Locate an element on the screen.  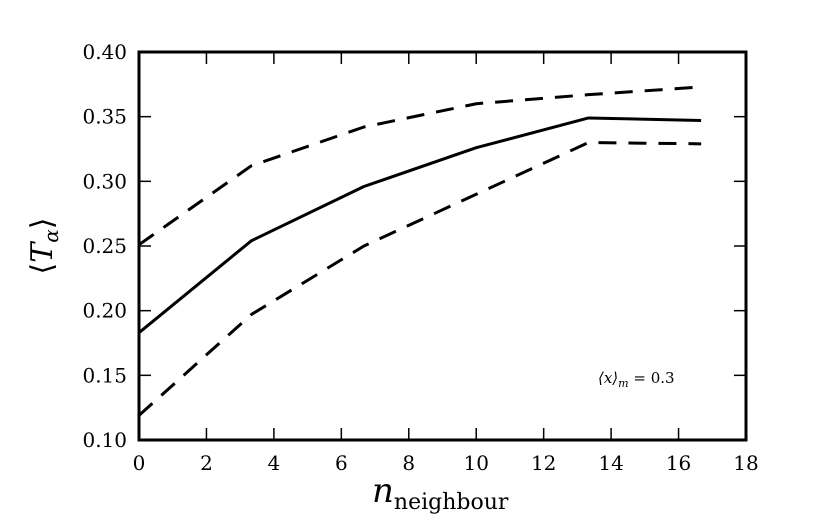
y-tick-labels: 0.10 0.15 0.20 0.25 0.30 0.35 0.40 is located at coordinates (104, 246).